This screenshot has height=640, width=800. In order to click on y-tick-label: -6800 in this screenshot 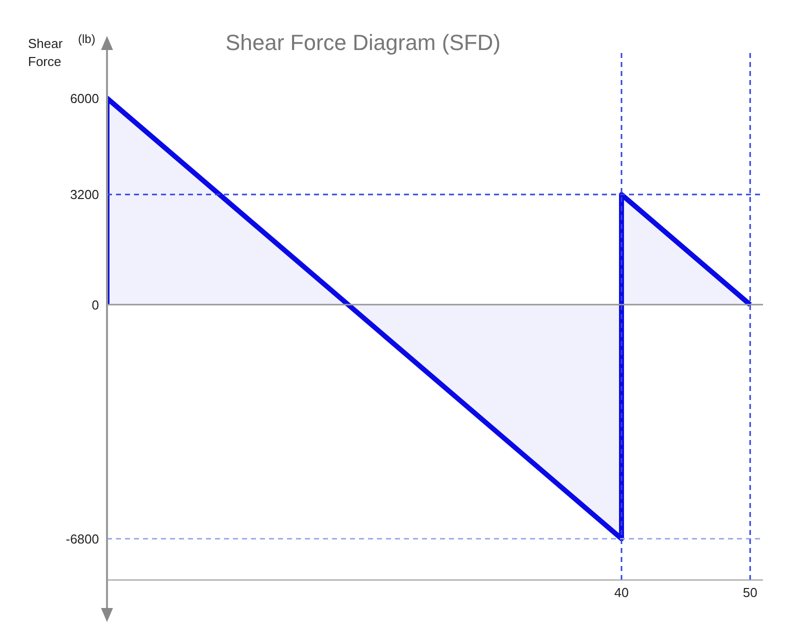, I will do `click(82, 538)`.